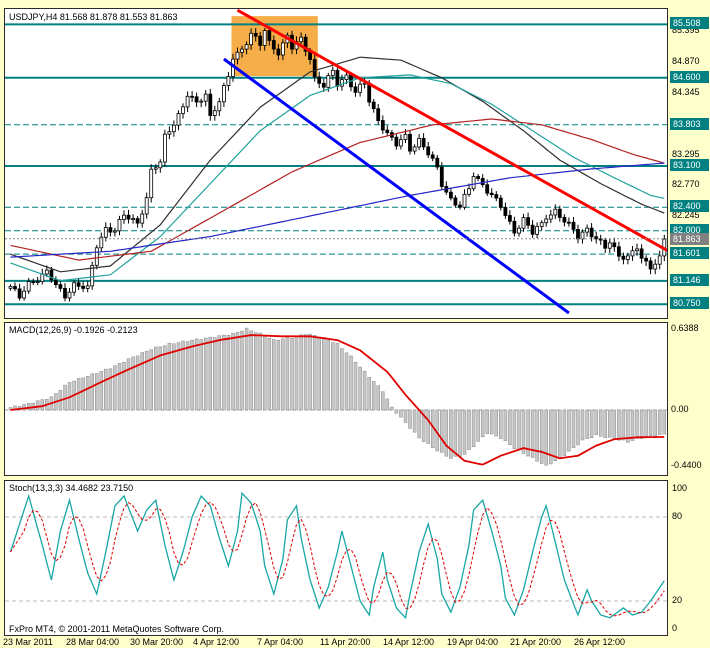 This screenshot has width=710, height=648. I want to click on price-axis-tick: 85.395, so click(686, 30).